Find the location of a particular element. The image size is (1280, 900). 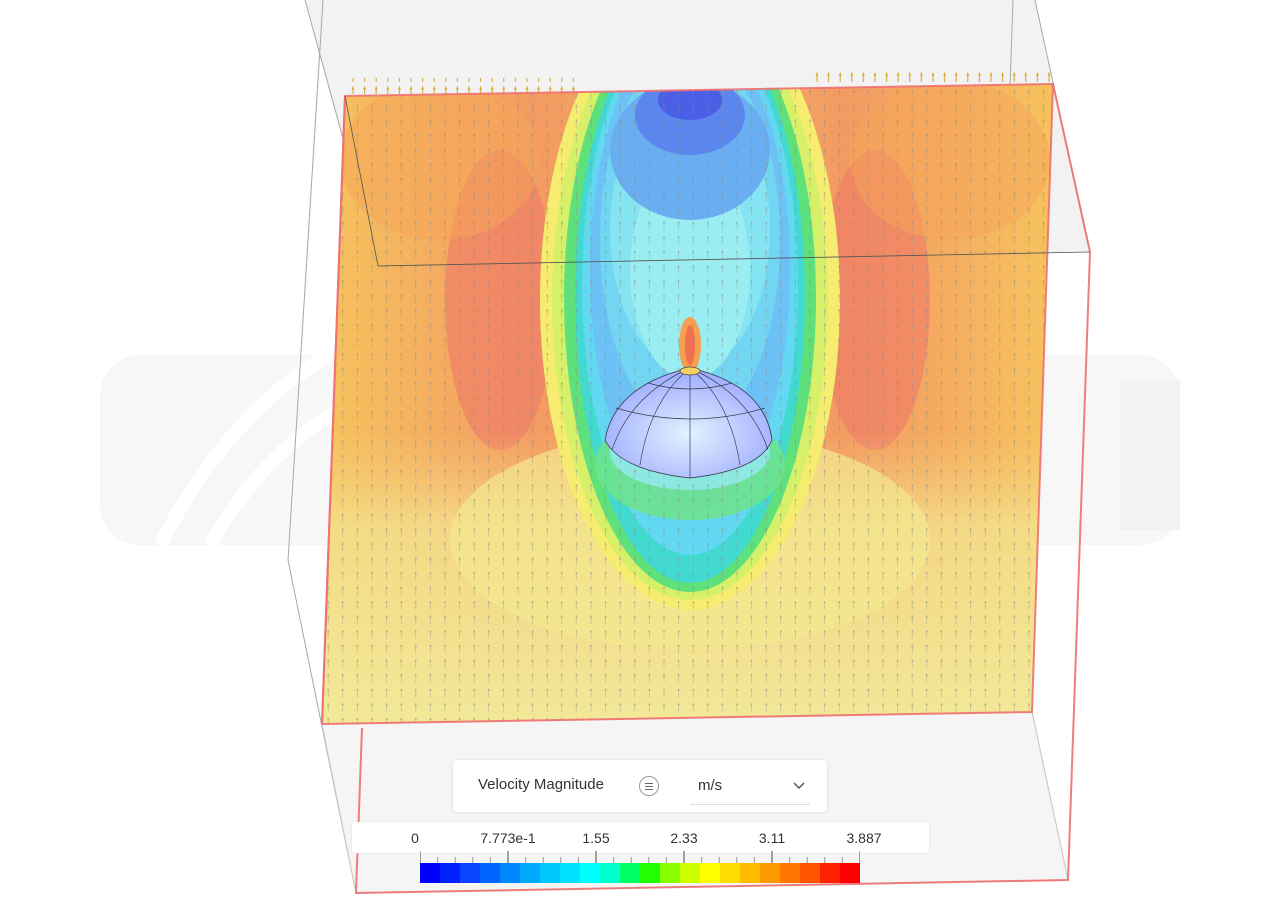

colorbar-tick-label: 7.773e-1 is located at coordinates (508, 838).